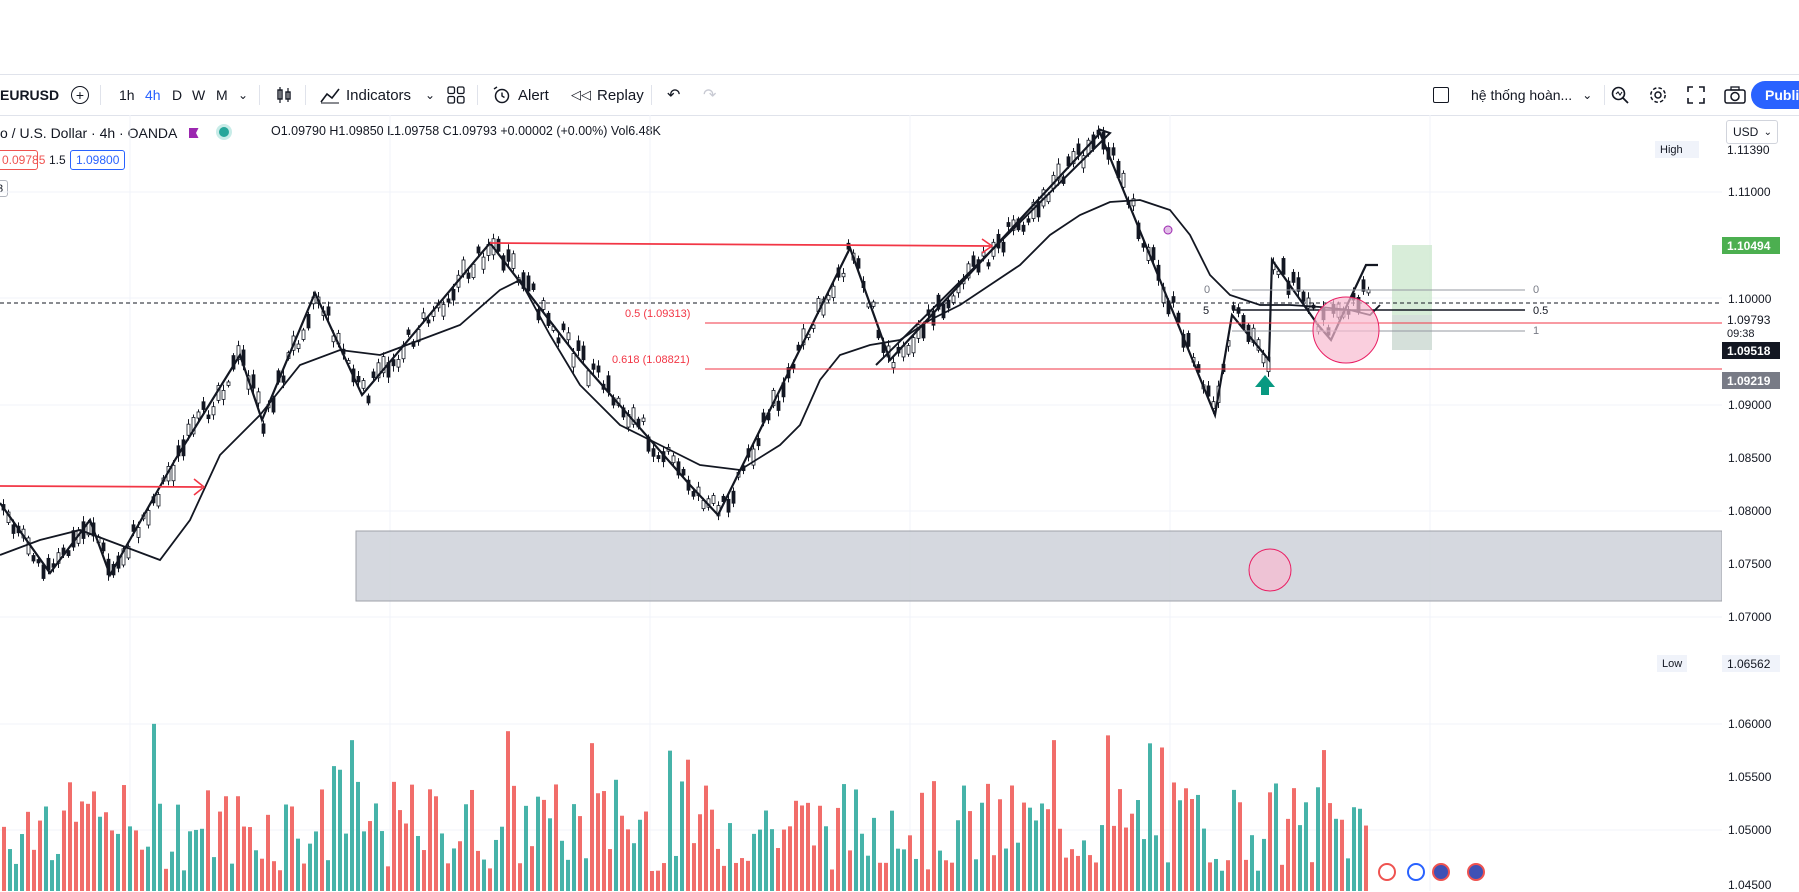  I want to click on currency-label: USD, so click(1746, 132).